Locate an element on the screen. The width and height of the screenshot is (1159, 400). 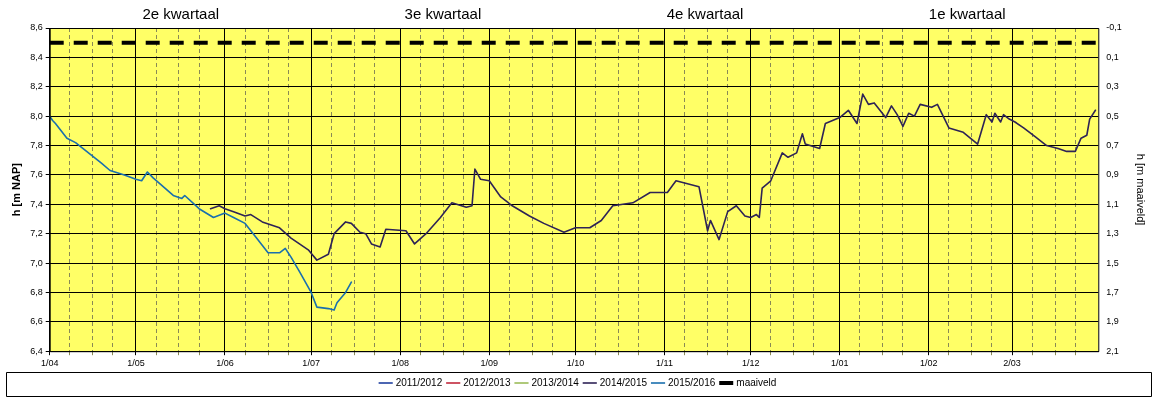
y-tick-label: 8,0 is located at coordinates (36, 115).